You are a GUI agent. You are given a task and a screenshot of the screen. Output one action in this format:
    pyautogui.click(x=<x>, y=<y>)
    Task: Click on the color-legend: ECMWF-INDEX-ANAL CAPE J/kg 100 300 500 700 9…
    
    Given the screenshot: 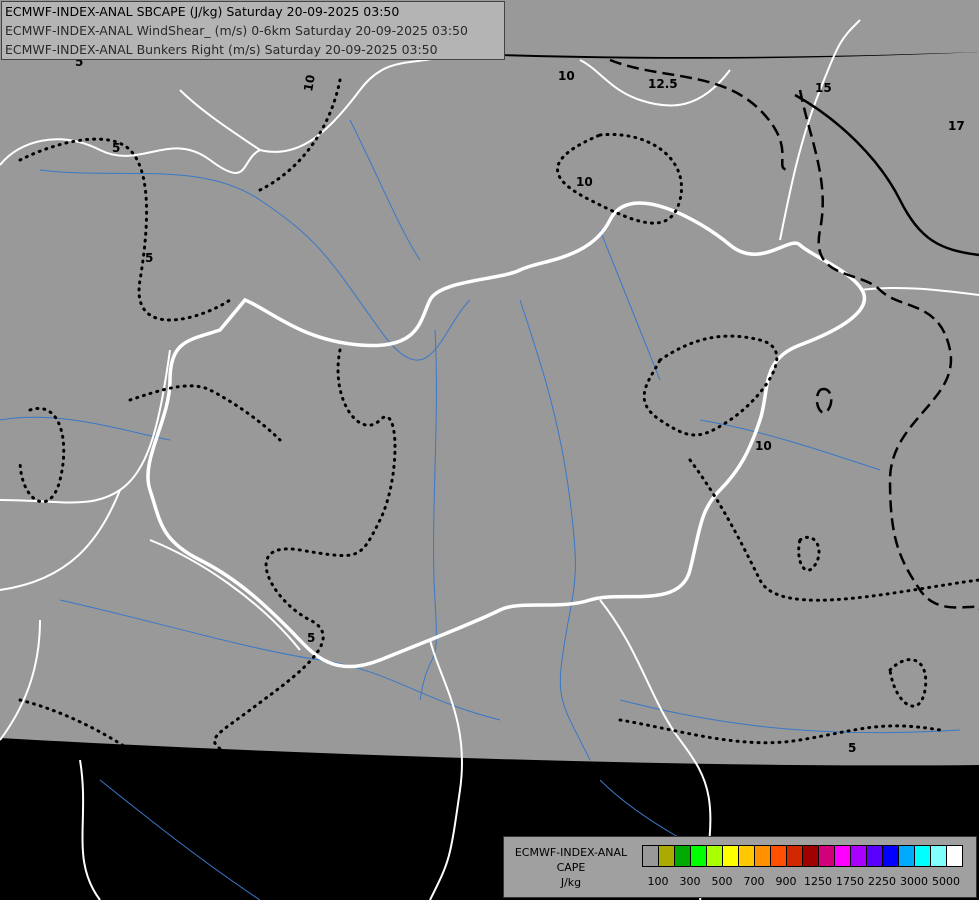 What is the action you would take?
    pyautogui.click(x=740, y=867)
    